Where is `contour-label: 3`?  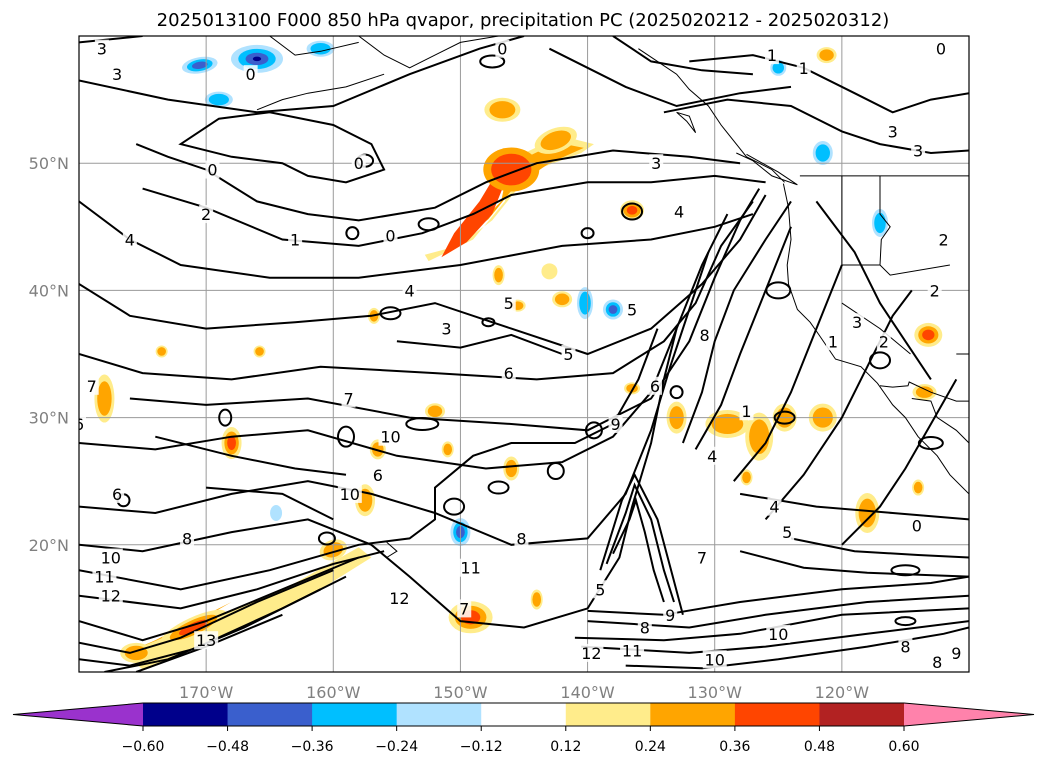
contour-label: 3 is located at coordinates (893, 131).